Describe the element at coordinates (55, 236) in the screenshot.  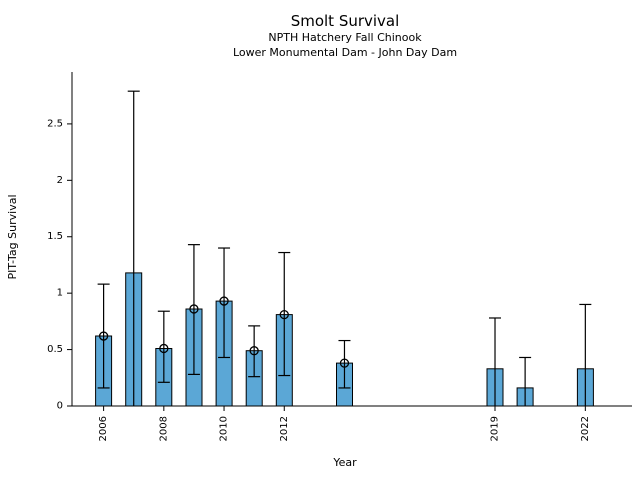
I see `y-tick-label-1.5: 1.5` at that location.